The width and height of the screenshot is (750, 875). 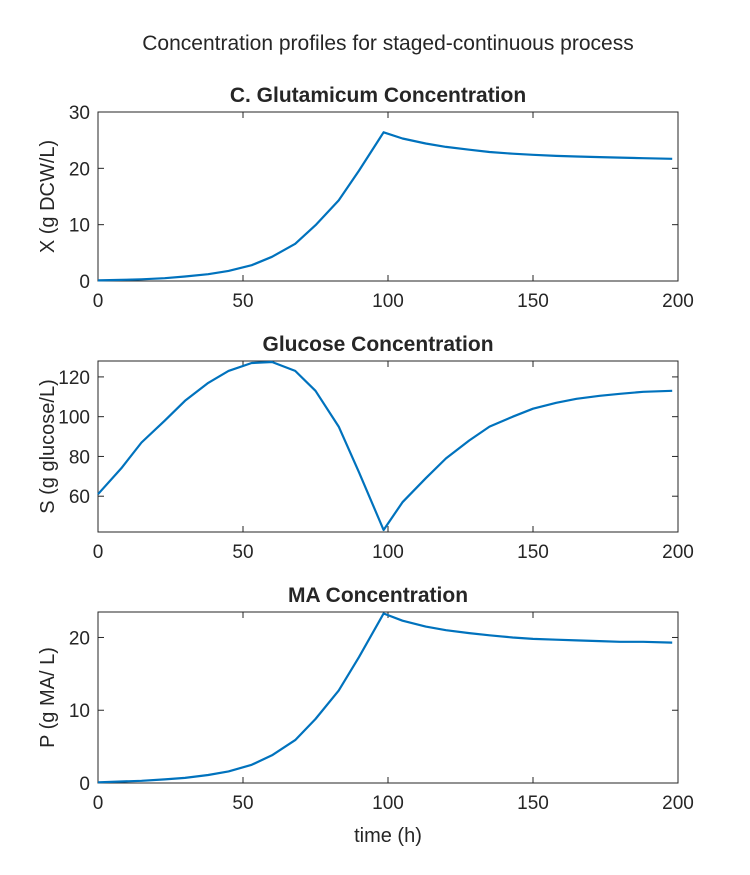 What do you see at coordinates (377, 344) in the screenshot?
I see `subplot-title-s-glucose: Glucose Concentration` at bounding box center [377, 344].